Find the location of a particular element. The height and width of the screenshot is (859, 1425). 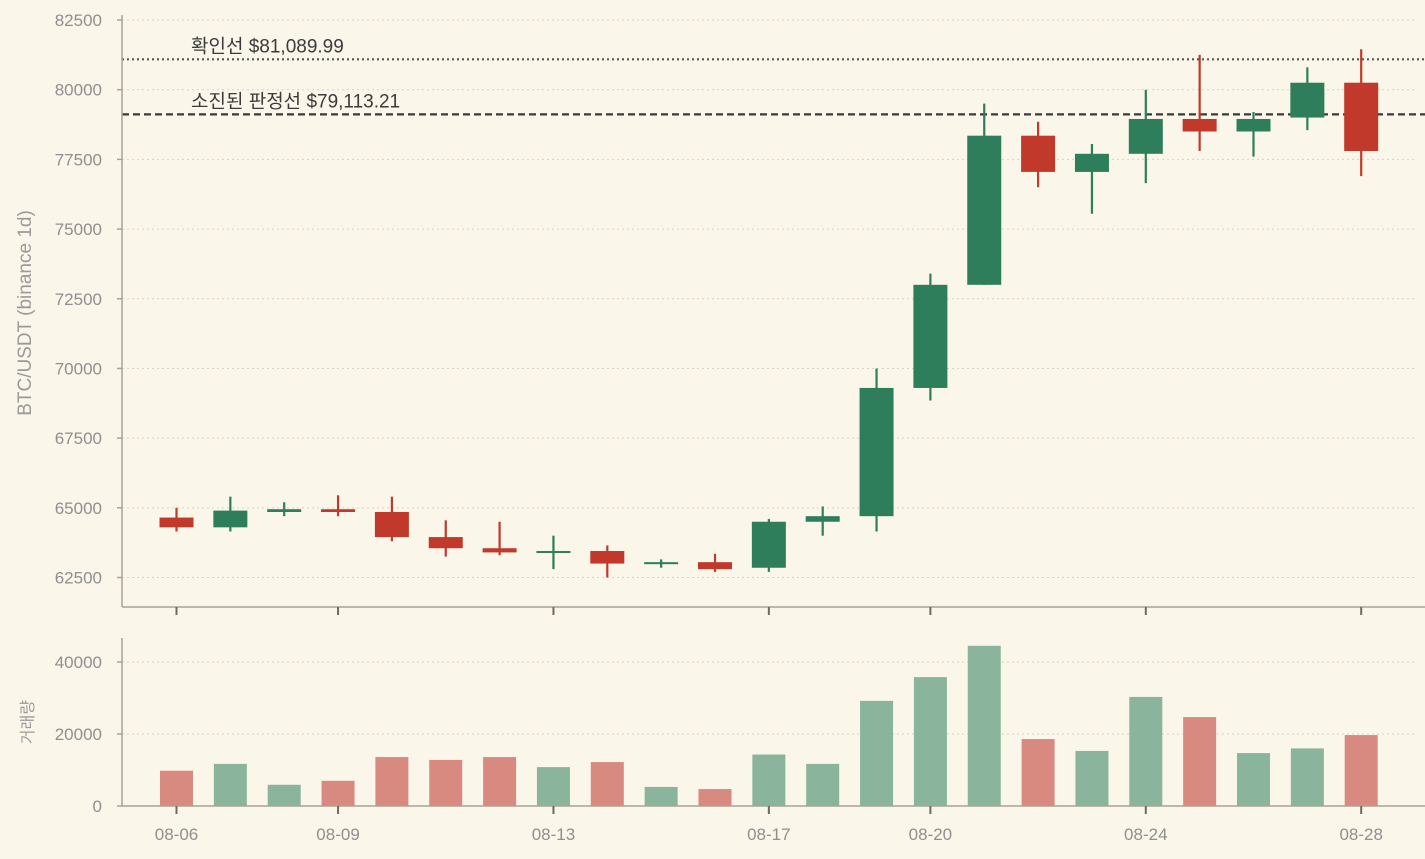

volume-y-tick-label: 40000 is located at coordinates (78, 662).